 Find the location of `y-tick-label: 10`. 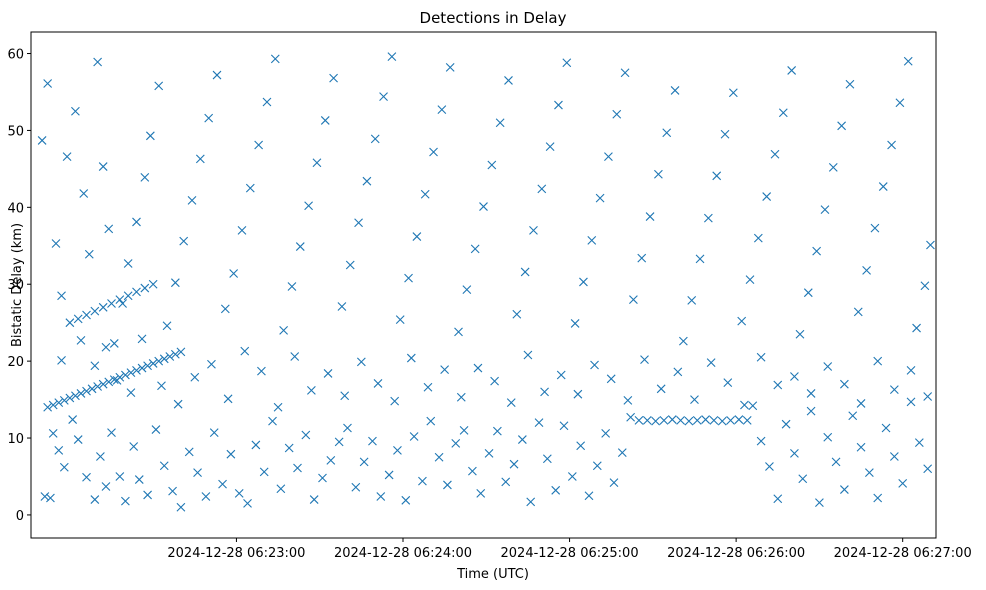

y-tick-label: 10 is located at coordinates (15, 439).